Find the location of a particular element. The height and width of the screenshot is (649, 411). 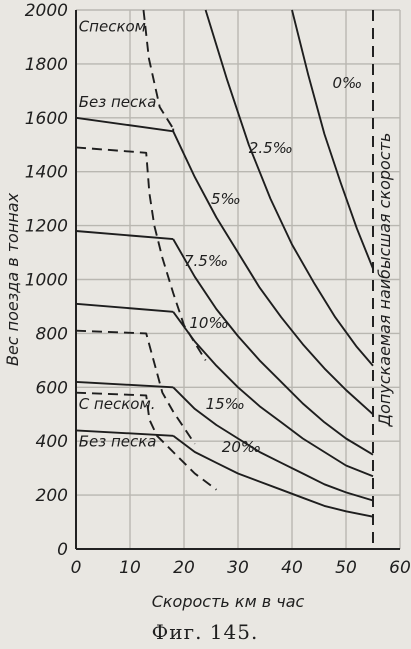

max-speed-label: Допускаемая наибысшая скорость is located at coordinates (384, 280).